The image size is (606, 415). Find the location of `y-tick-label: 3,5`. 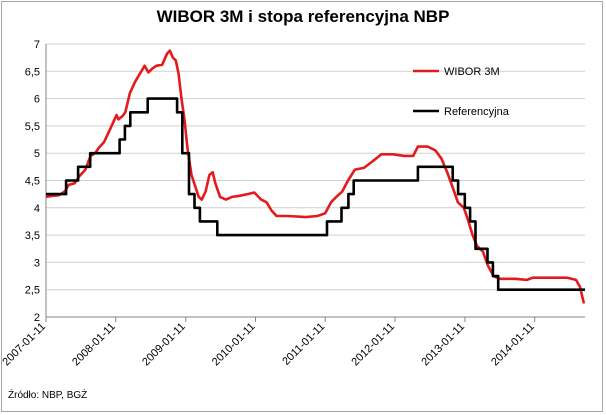

y-tick-label: 3,5 is located at coordinates (32, 236).